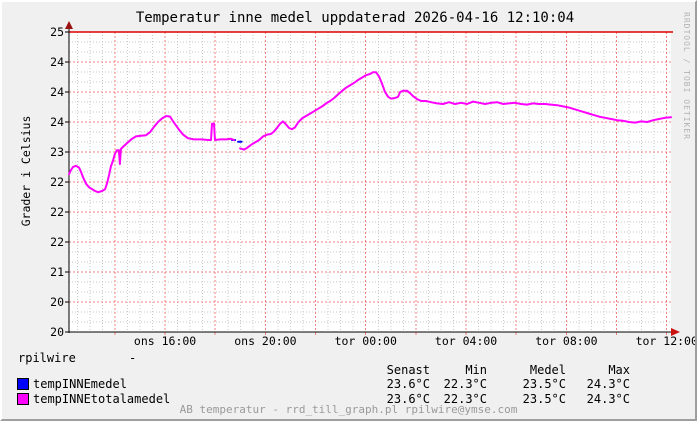 Image resolution: width=697 pixels, height=421 pixels. I want to click on legend-swatch-blue, so click(23, 384).